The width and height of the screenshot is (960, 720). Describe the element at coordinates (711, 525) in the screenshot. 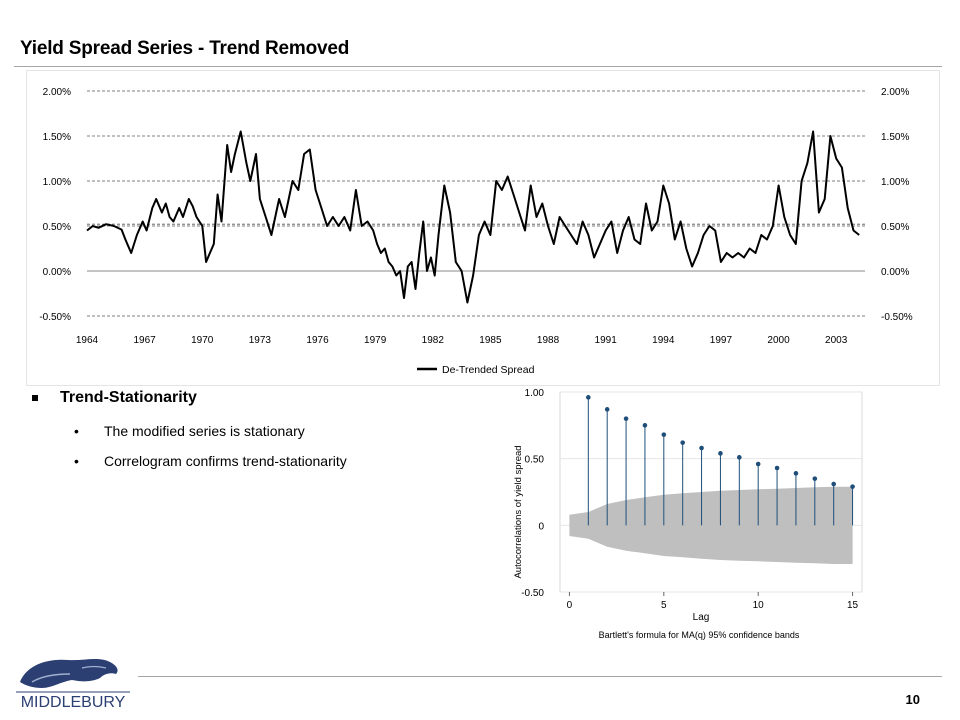

I see `confidence-band` at that location.